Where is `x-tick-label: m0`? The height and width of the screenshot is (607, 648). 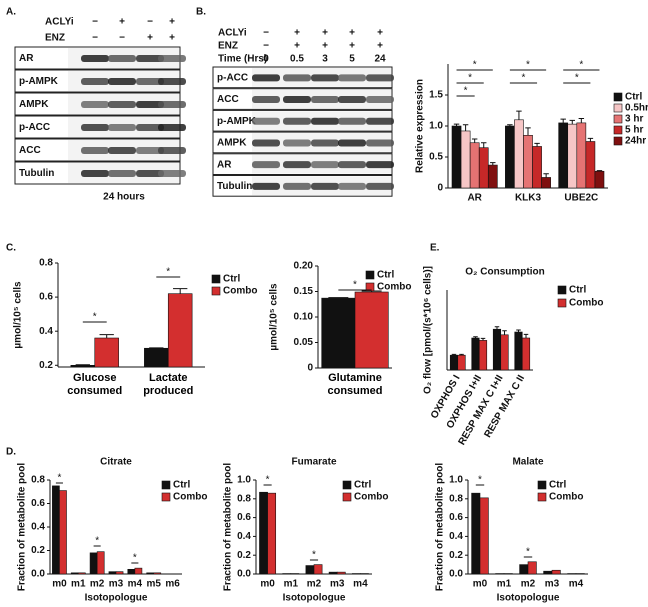 x-tick-label: m0 is located at coordinates (59, 584).